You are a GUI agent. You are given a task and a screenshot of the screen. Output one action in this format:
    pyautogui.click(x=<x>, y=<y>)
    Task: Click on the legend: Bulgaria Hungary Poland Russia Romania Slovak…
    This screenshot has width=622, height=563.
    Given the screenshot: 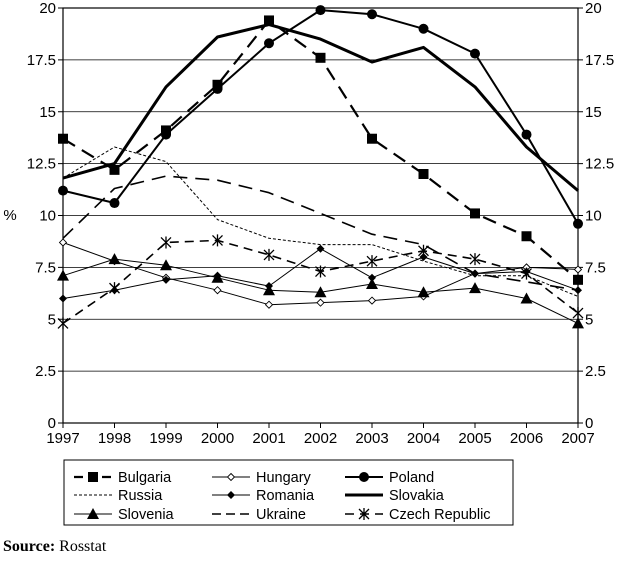 What is the action you would take?
    pyautogui.click(x=288, y=492)
    